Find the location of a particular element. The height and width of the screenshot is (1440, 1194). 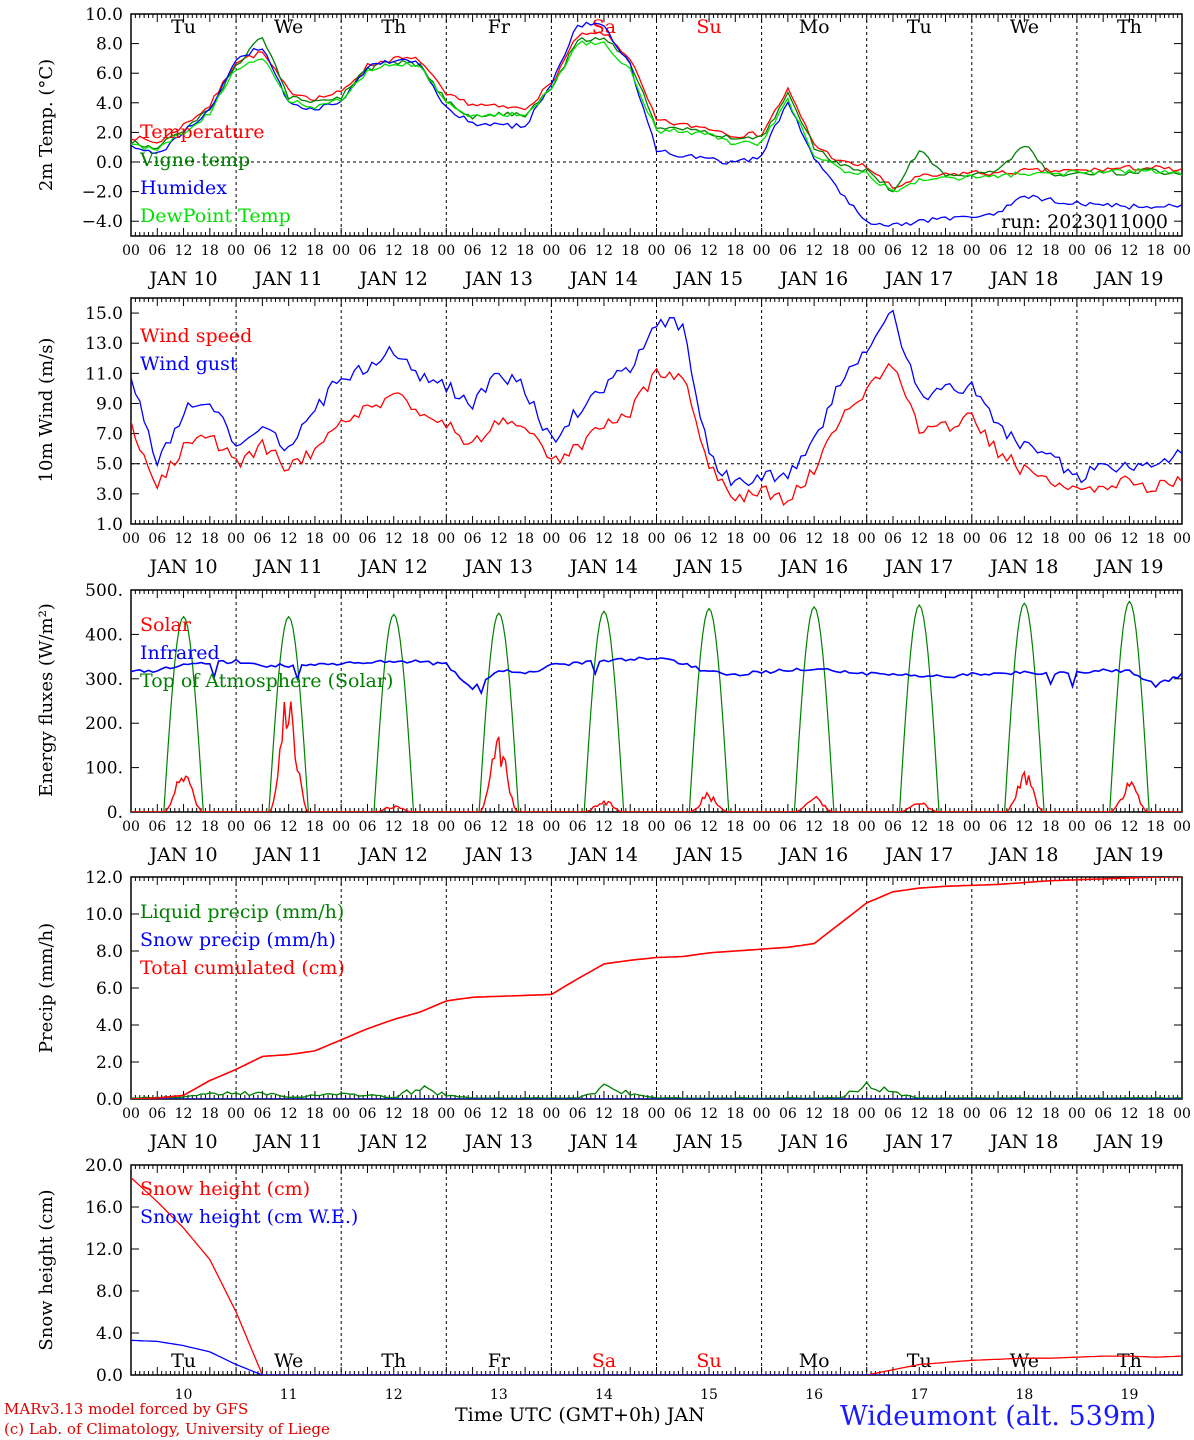

day-number-label: 14 is located at coordinates (604, 1395).